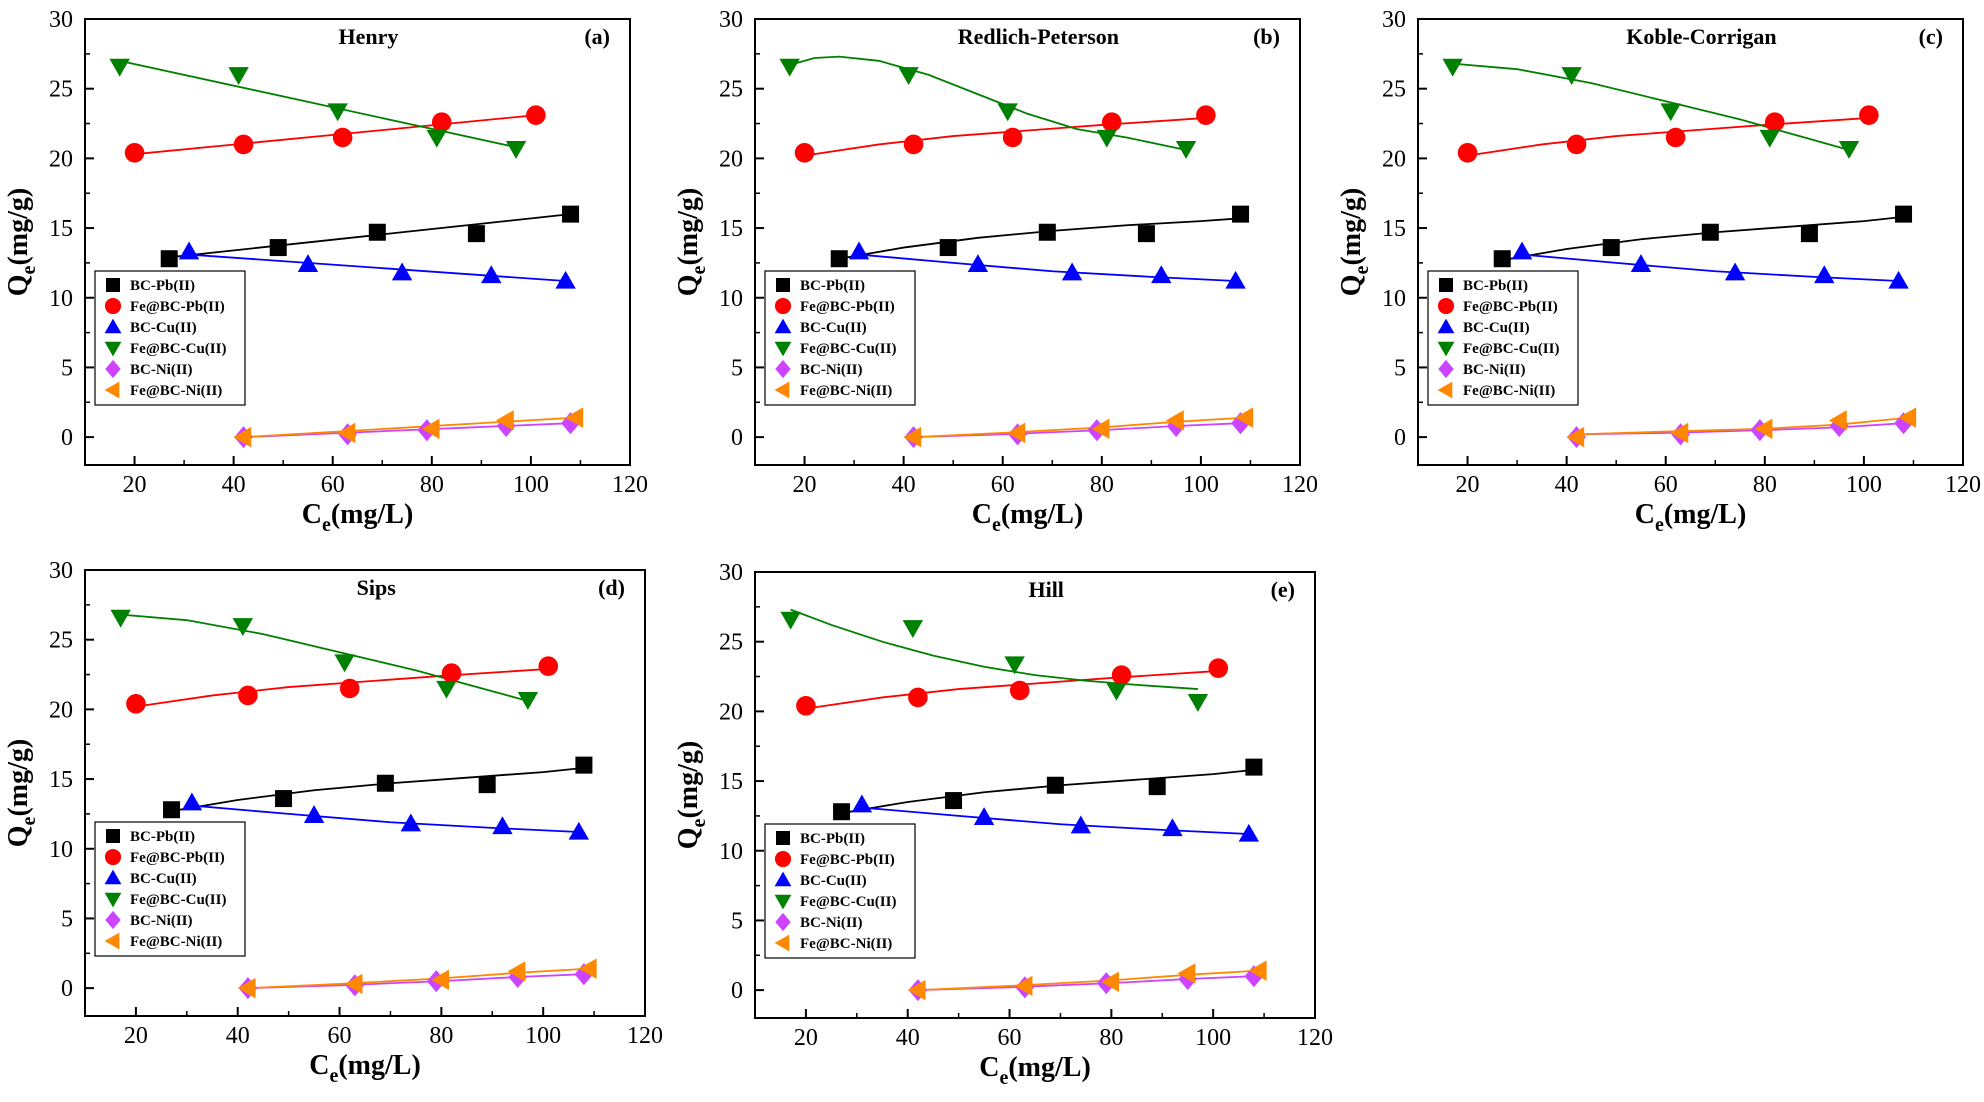 The width and height of the screenshot is (1984, 1102). Describe the element at coordinates (848, 902) in the screenshot. I see `legend-label: Fe@BC-Cu(II)` at that location.